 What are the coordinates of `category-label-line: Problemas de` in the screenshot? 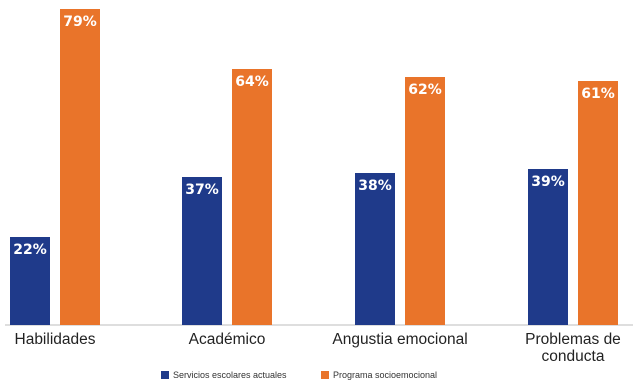 It's located at (573, 339).